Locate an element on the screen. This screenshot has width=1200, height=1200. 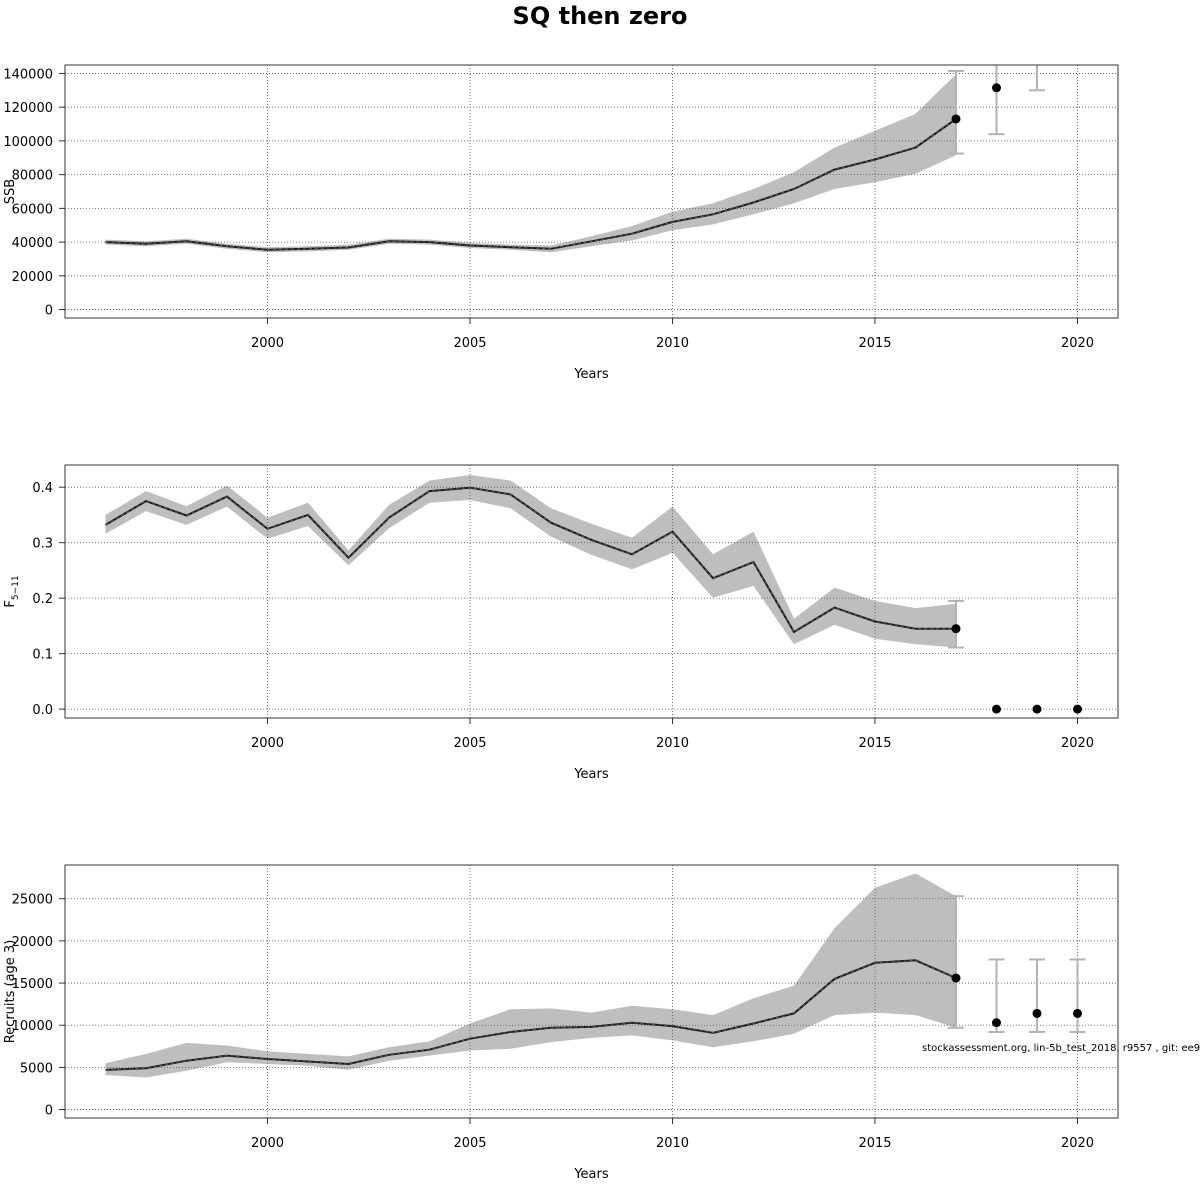
y-tick-label: 120000 is located at coordinates (28, 108).